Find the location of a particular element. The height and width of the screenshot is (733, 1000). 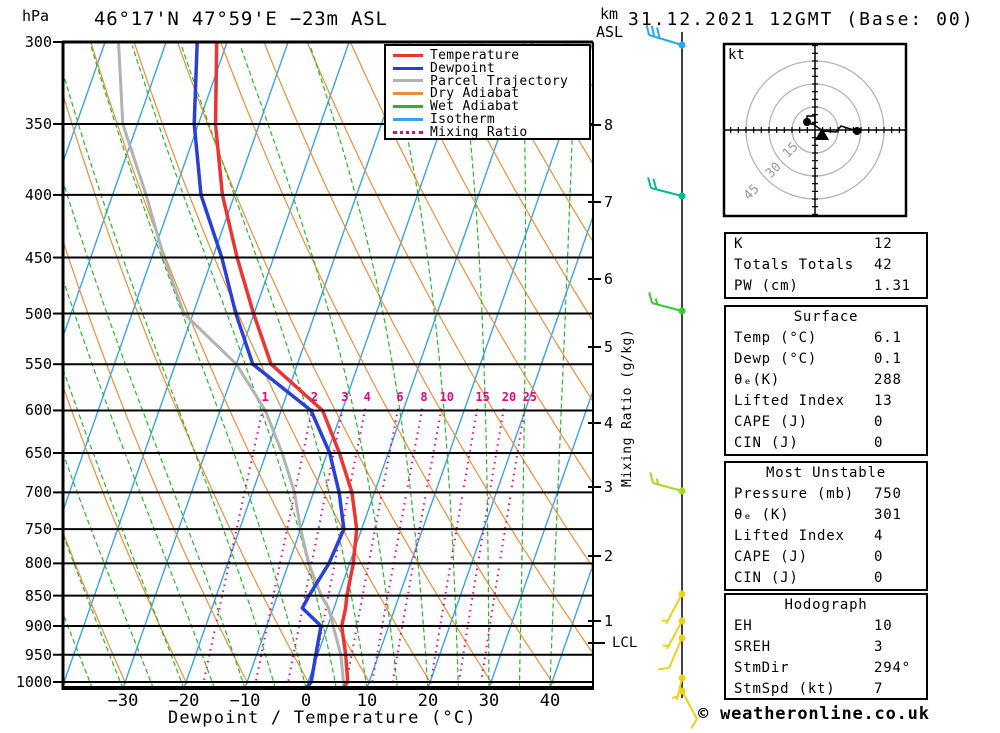

page-title: 46°17'N 47°59'E −23m ASL is located at coordinates (241, 19).